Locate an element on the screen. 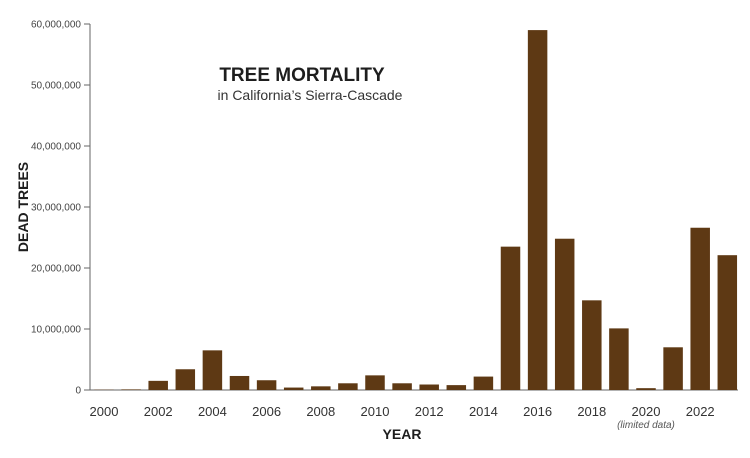  y-axis-label: DEAD TREES is located at coordinates (23, 207).